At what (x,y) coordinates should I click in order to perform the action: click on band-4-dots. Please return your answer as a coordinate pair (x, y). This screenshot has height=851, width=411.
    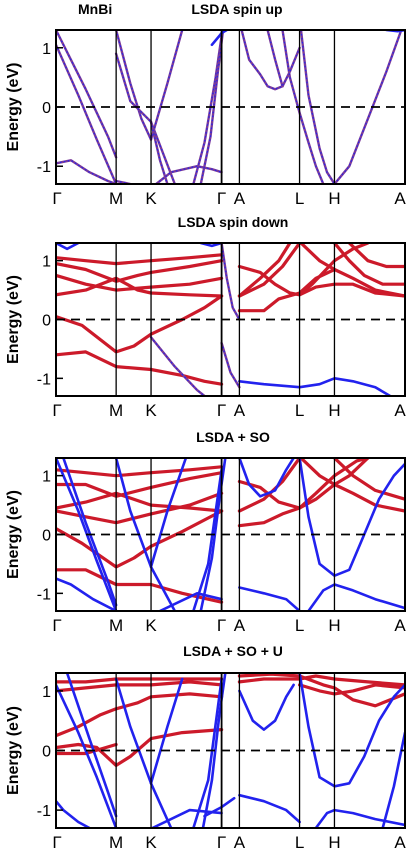
    Looking at the image, I should click on (145, 118).